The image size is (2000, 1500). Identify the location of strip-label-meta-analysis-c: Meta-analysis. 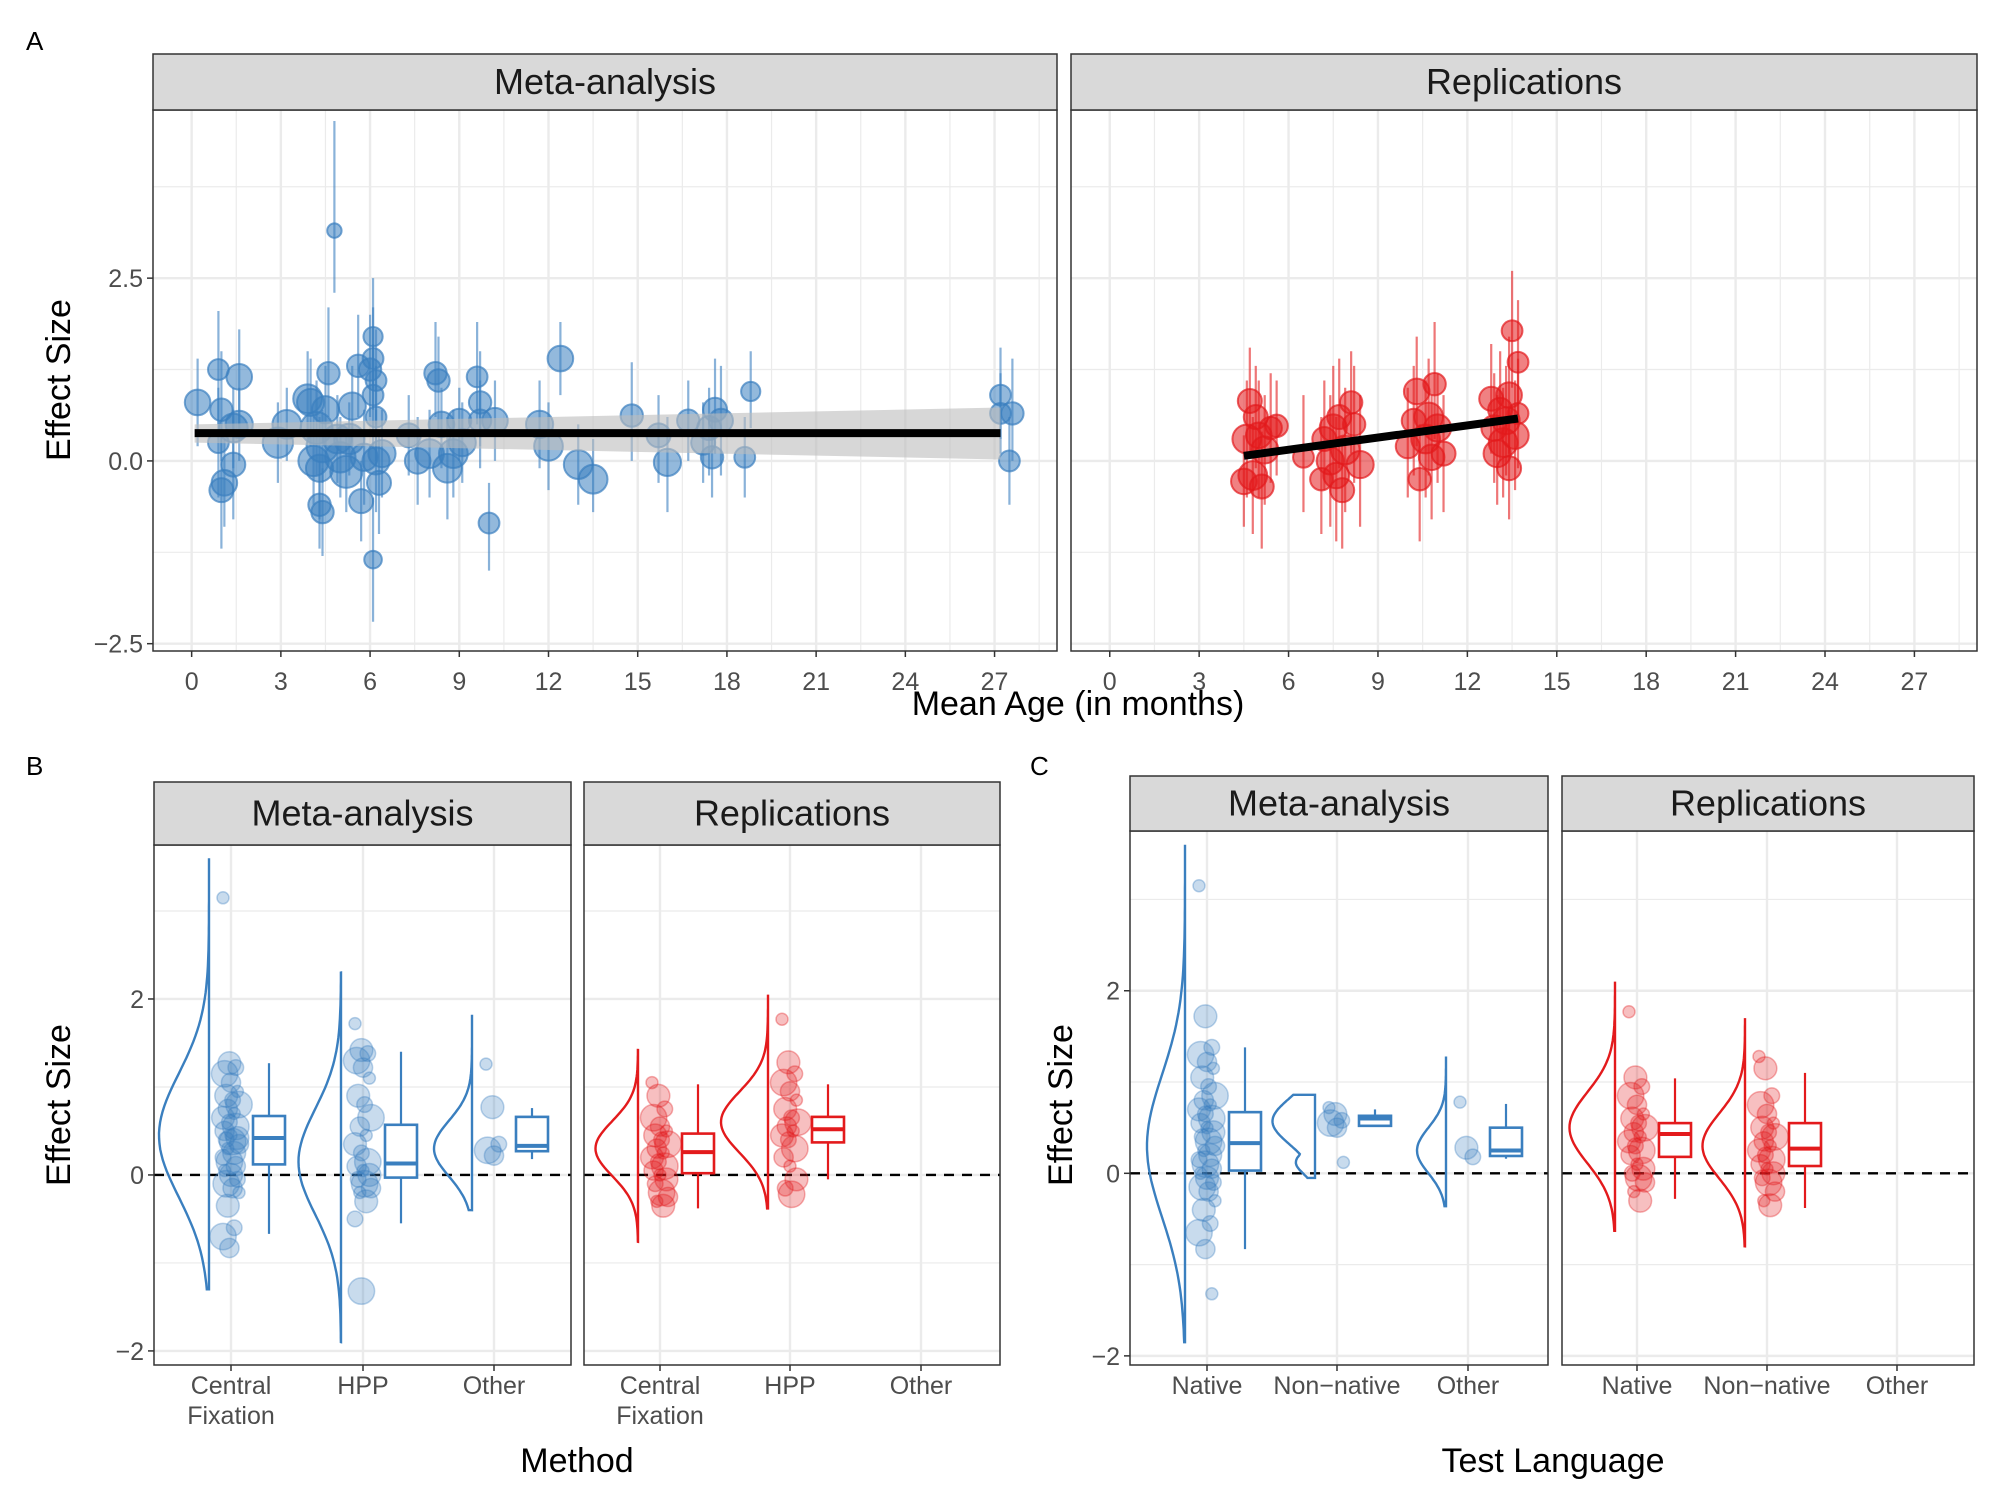
(1339, 803).